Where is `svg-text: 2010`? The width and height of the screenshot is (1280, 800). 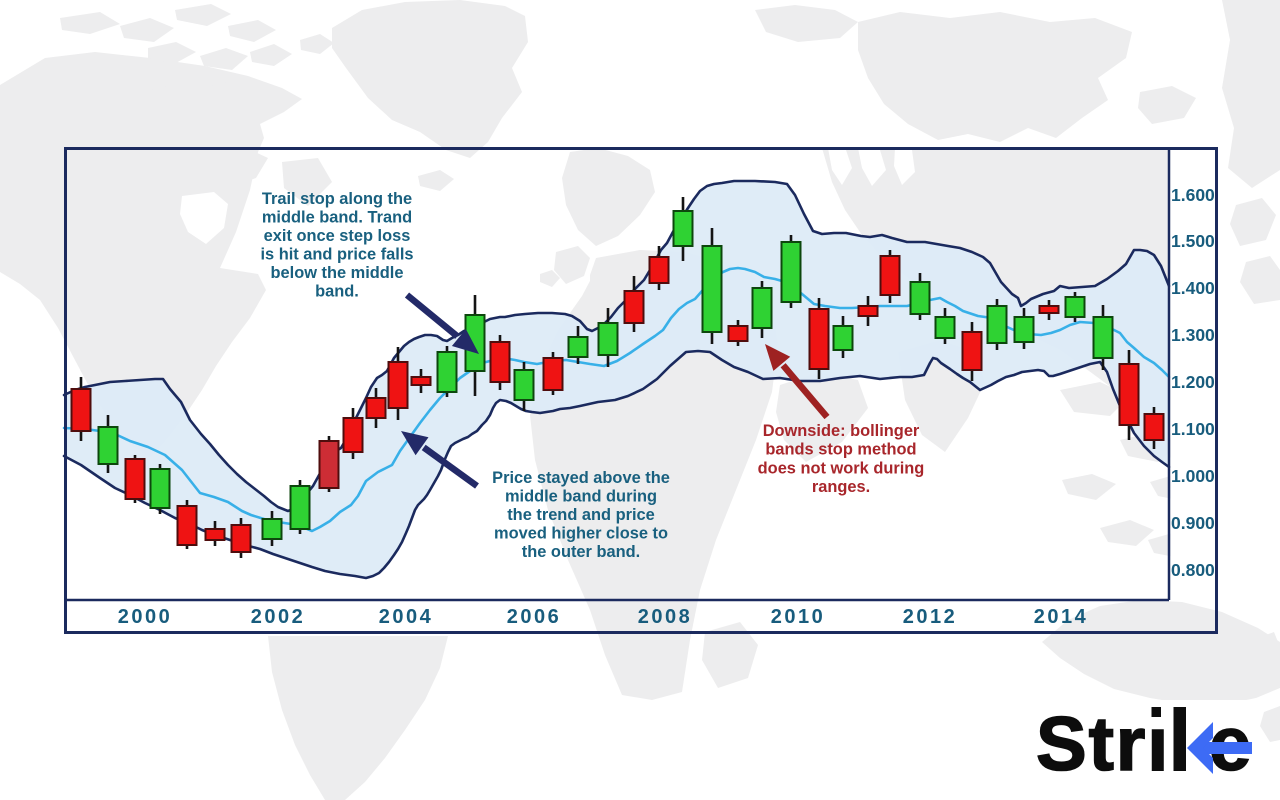
svg-text: 2010 is located at coordinates (798, 617).